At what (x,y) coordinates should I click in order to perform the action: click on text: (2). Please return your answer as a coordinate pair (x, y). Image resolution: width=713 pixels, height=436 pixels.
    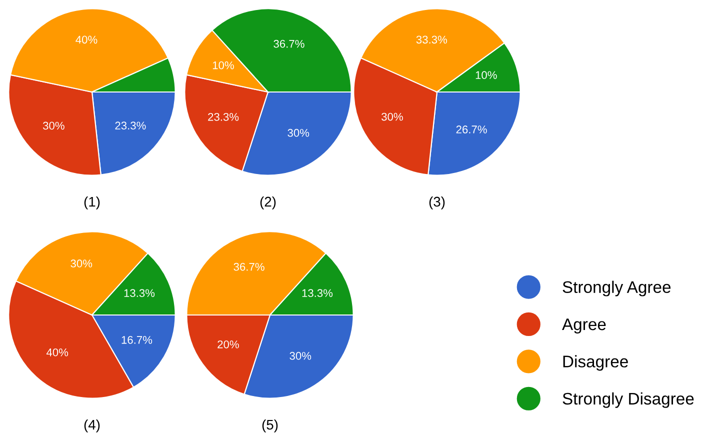
    Looking at the image, I should click on (268, 203).